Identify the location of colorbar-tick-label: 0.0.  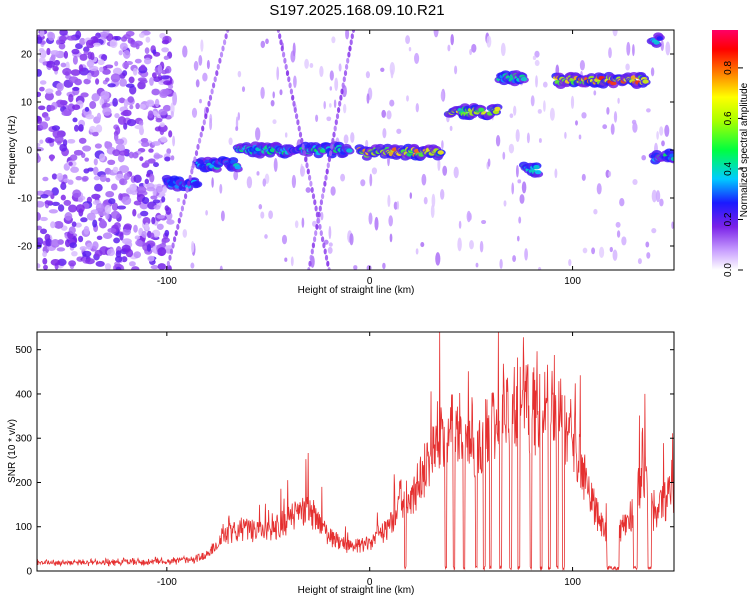
(728, 270).